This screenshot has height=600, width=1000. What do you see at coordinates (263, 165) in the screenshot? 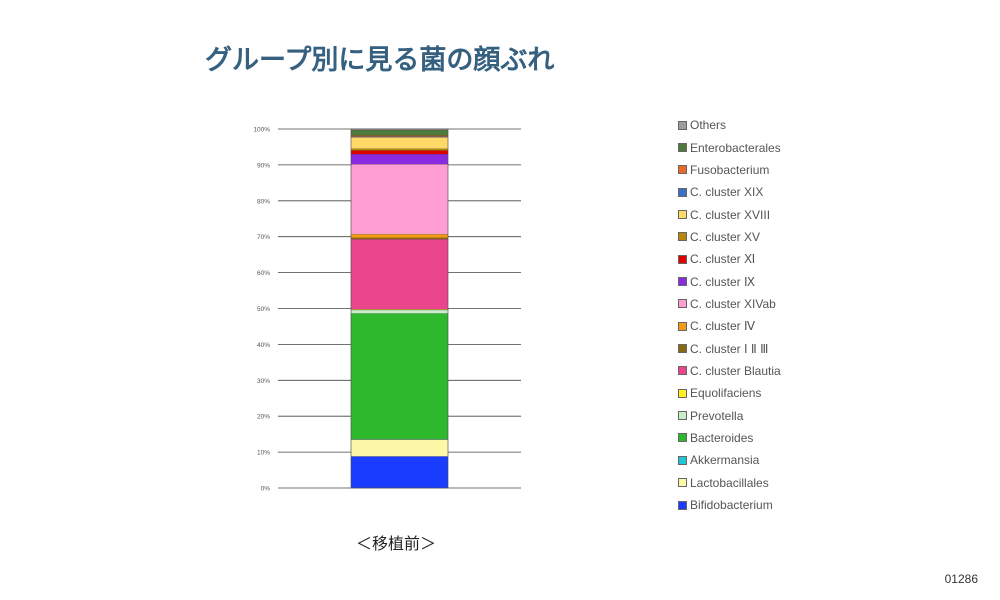
I see `y-tick-label: 90%` at bounding box center [263, 165].